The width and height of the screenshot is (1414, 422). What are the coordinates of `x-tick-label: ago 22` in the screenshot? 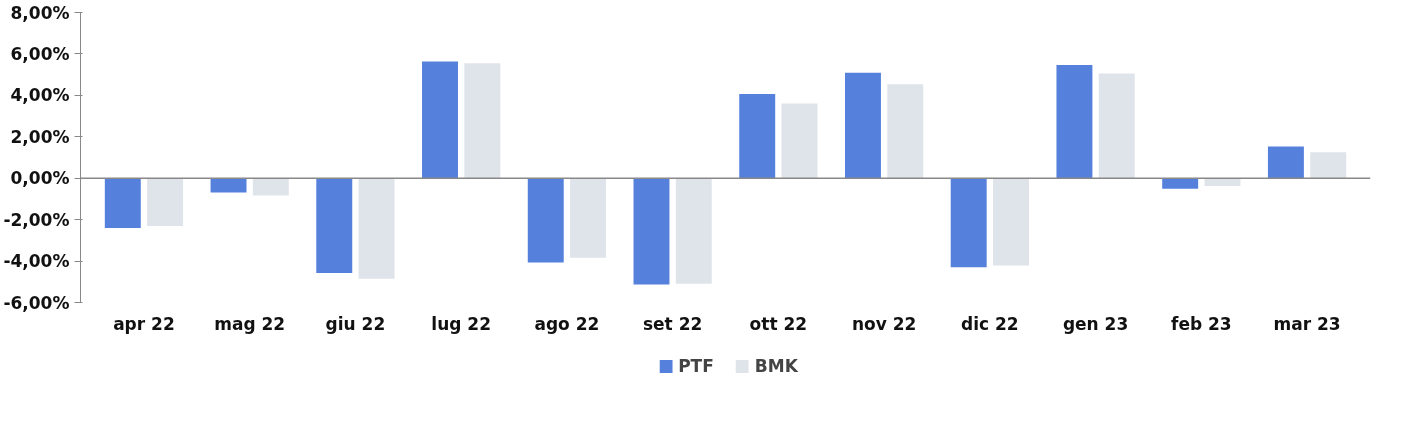 It's located at (567, 323).